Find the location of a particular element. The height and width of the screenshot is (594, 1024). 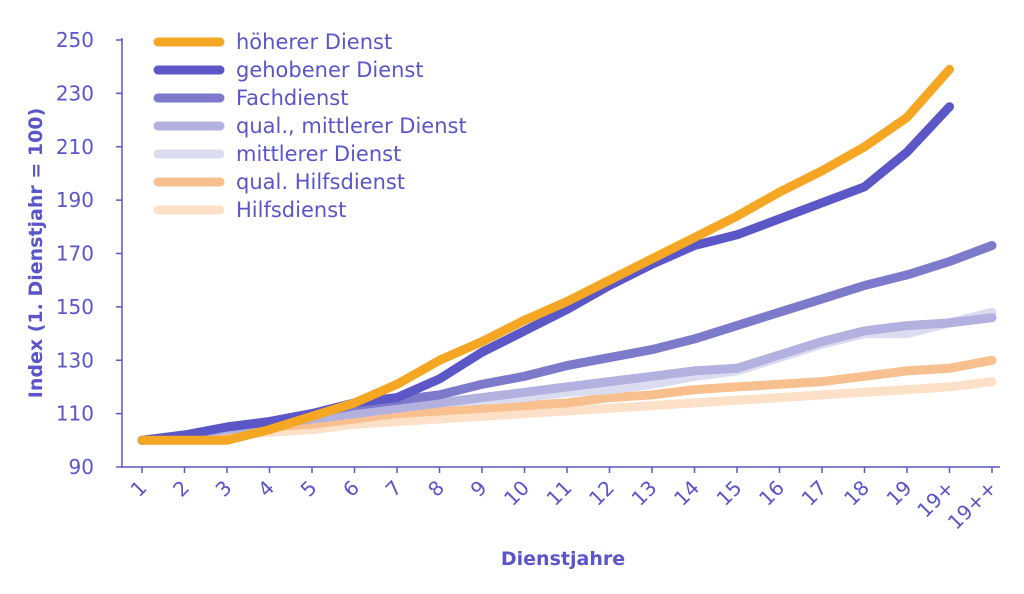

x-tick-label: 18 is located at coordinates (856, 493).